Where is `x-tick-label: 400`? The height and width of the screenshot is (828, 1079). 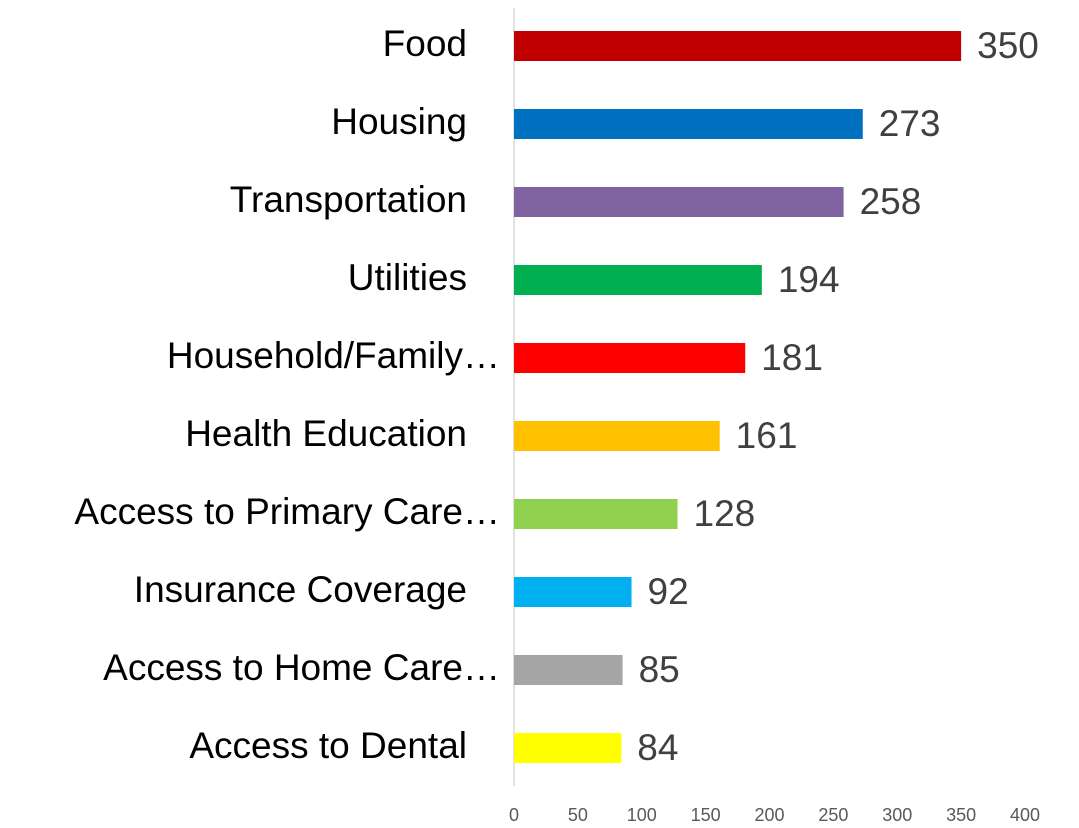
x-tick-label: 400 is located at coordinates (1025, 815).